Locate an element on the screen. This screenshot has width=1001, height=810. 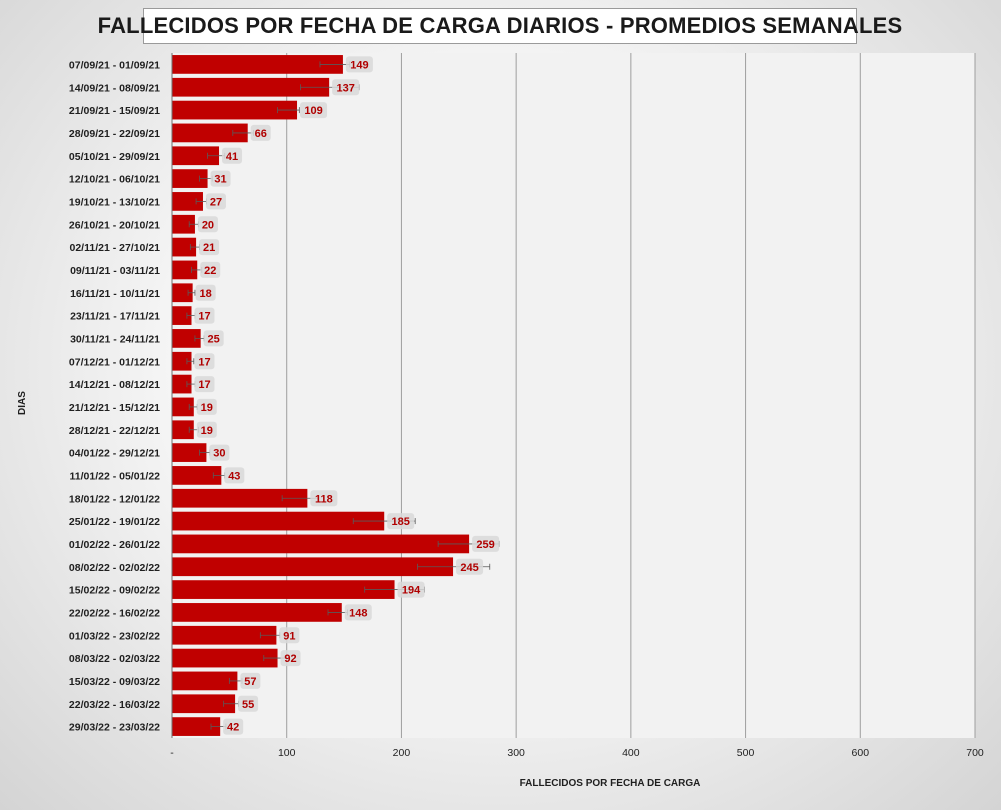
category-label: 28/09/21 - 22/09/21 is located at coordinates (114, 134).